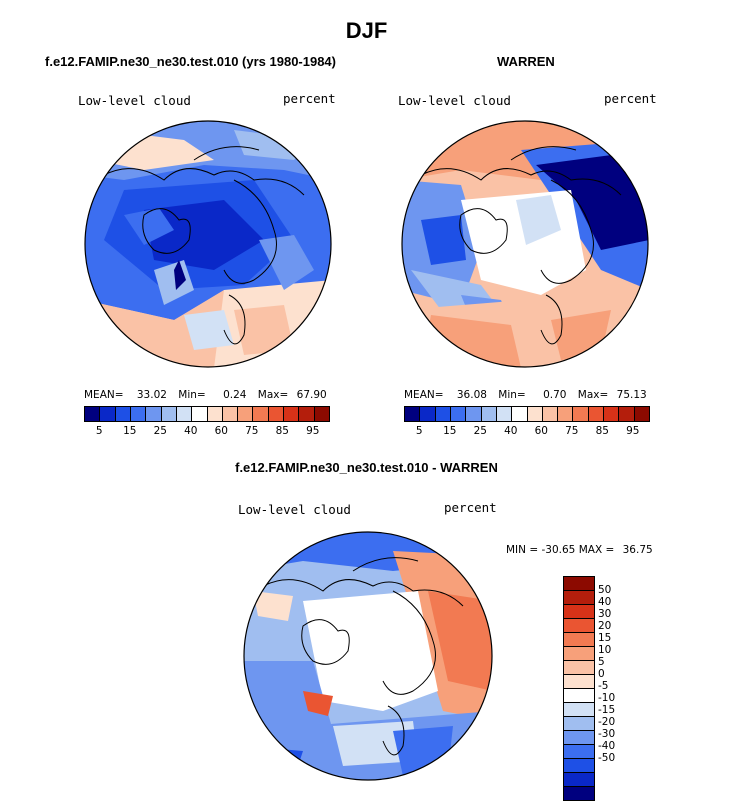 The height and width of the screenshot is (801, 733). I want to click on obs-colorbar-tick-label: 60, so click(541, 431).